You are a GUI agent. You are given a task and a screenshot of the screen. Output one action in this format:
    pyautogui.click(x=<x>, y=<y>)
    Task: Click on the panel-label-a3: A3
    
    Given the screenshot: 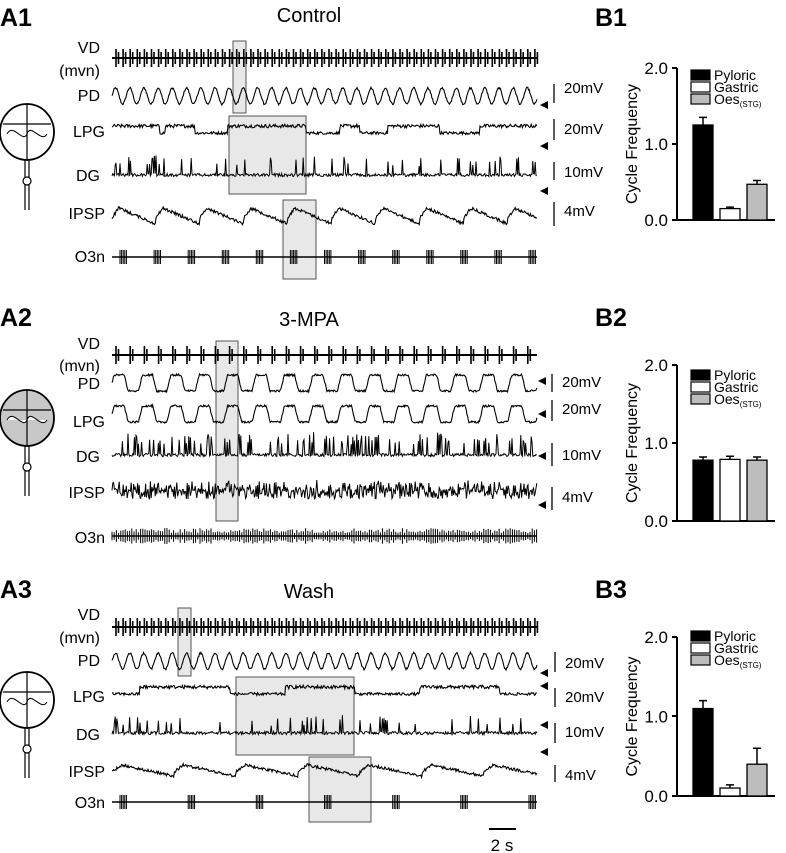 What is the action you would take?
    pyautogui.click(x=16, y=590)
    